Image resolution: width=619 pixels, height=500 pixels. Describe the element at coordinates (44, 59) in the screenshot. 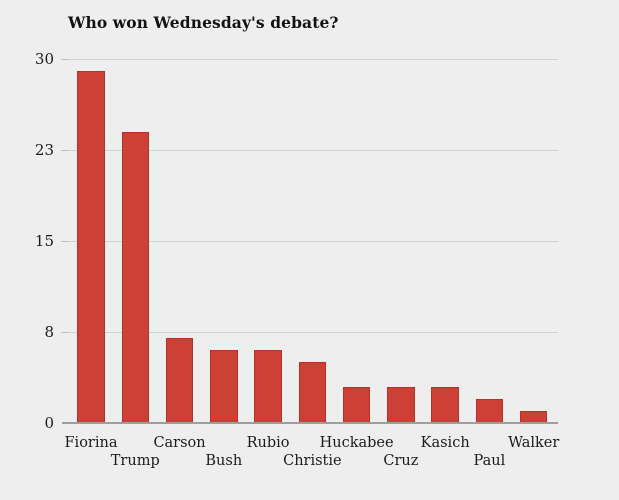

I see `y-tick-label: 30` at that location.